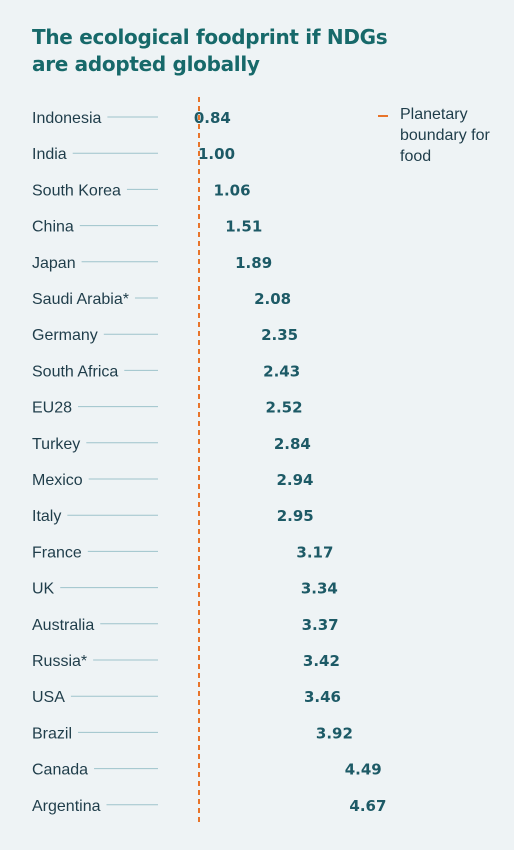 This screenshot has height=850, width=514. Describe the element at coordinates (363, 770) in the screenshot. I see `value-label: 4.49` at that location.